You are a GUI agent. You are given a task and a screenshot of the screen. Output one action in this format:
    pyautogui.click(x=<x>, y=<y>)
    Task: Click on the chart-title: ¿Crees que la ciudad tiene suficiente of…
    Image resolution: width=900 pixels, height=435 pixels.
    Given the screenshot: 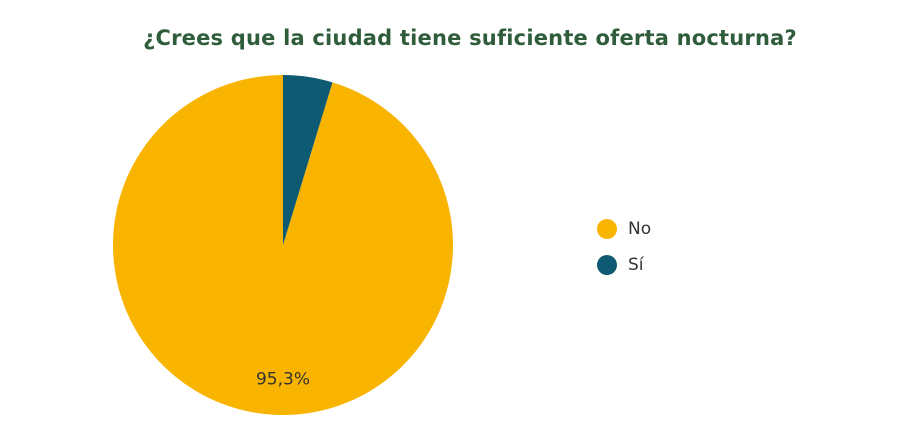 What is the action you would take?
    pyautogui.click(x=470, y=38)
    